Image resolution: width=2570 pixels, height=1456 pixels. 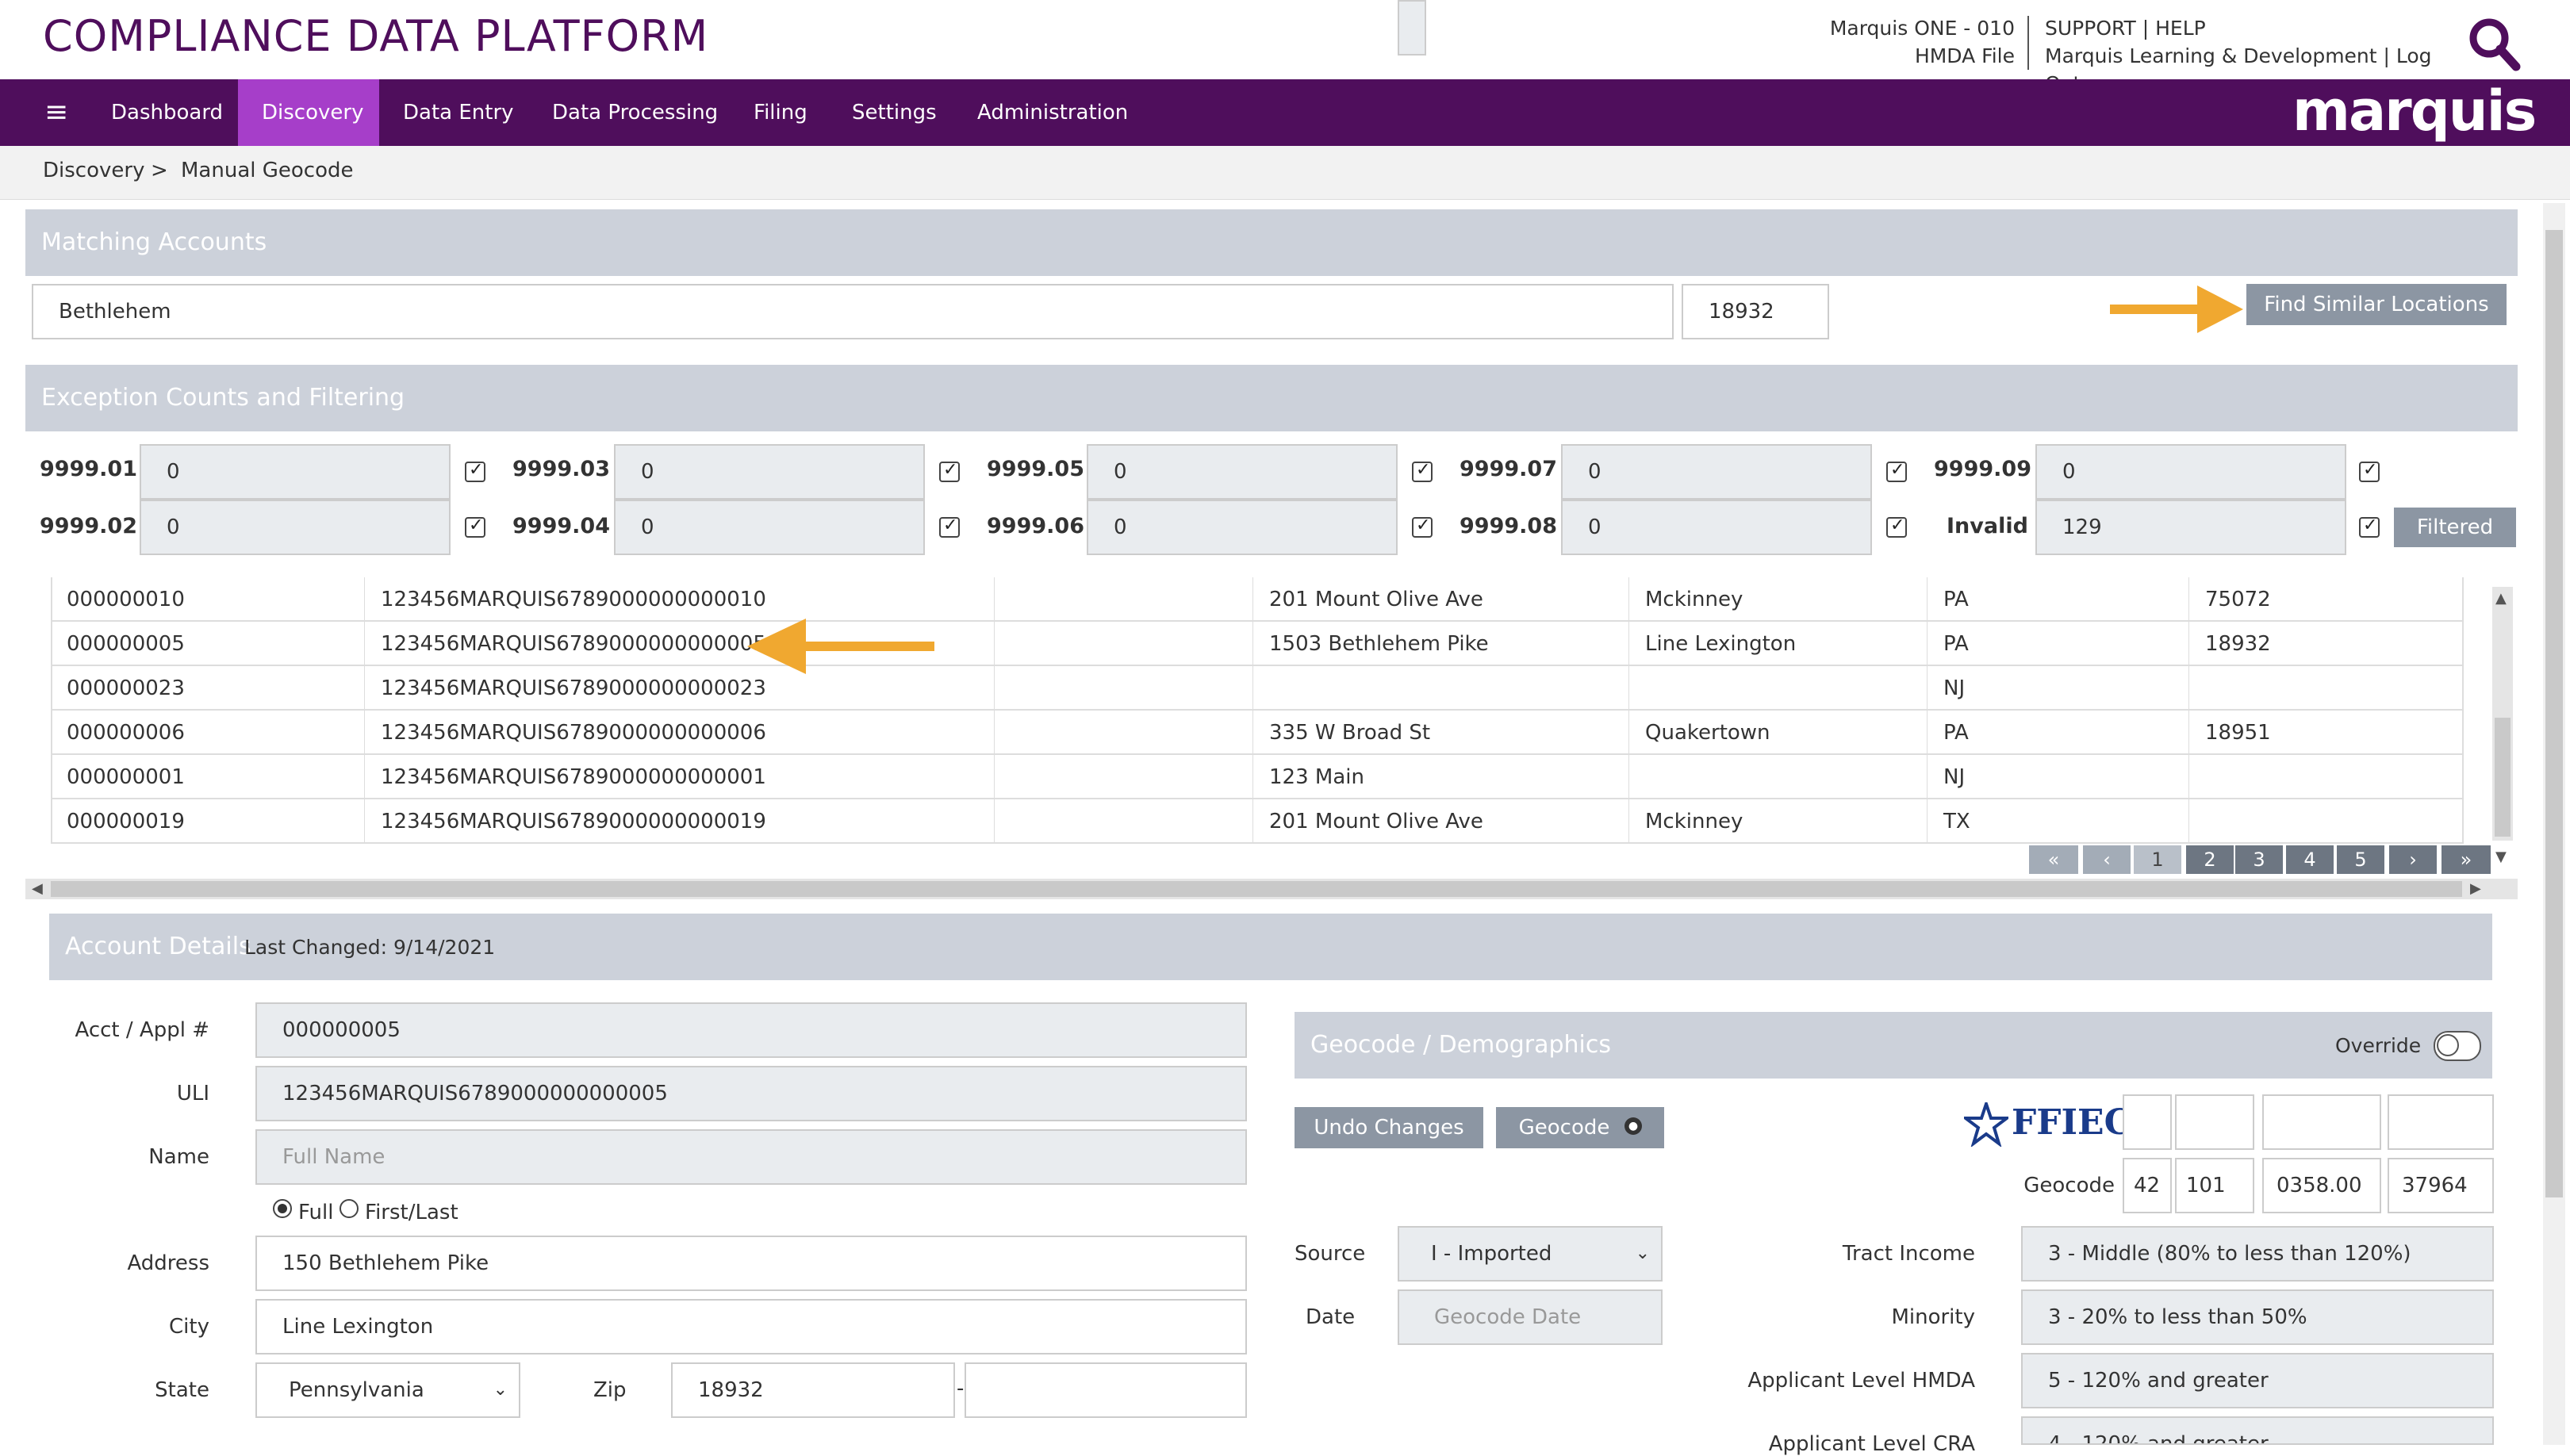 What do you see at coordinates (2494, 43) in the screenshot?
I see `search-icon` at bounding box center [2494, 43].